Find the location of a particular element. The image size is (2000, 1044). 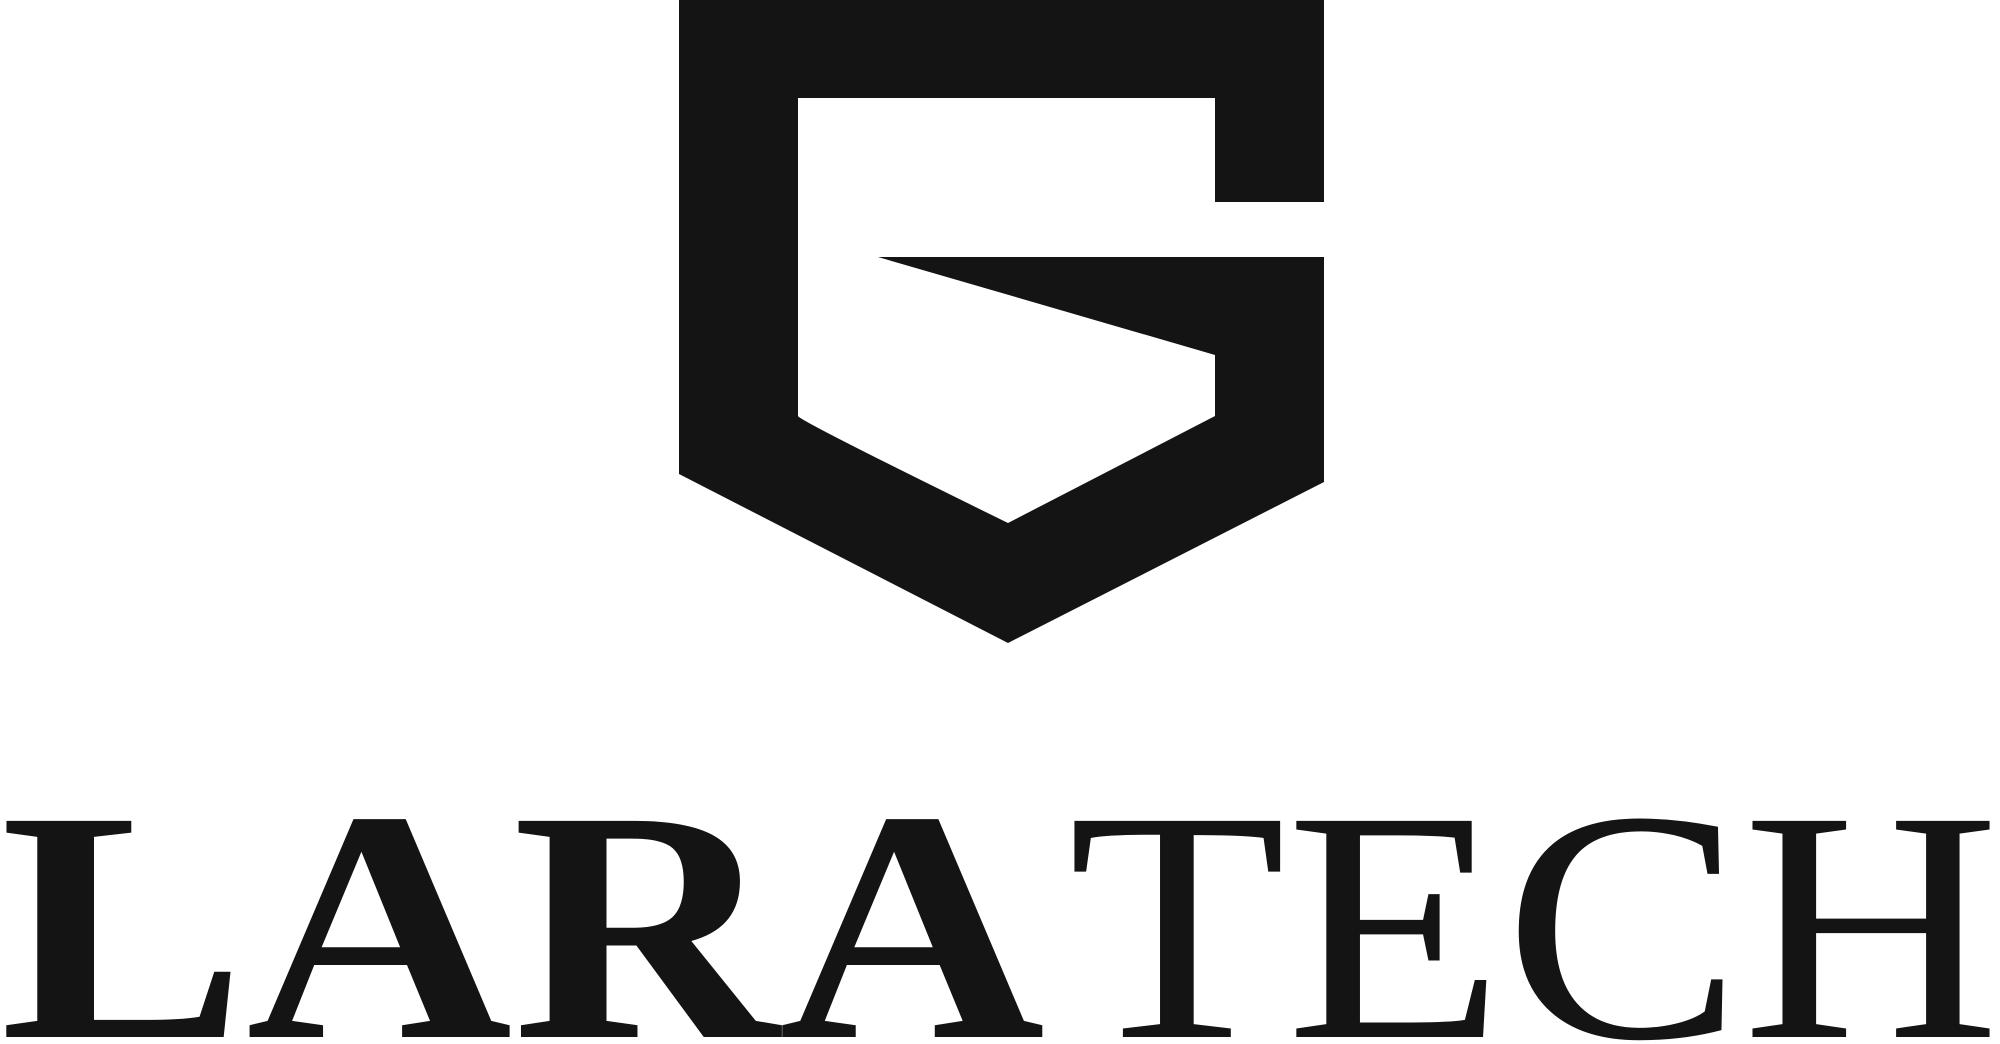

brand-name-bold: LARA is located at coordinates (522, 909).